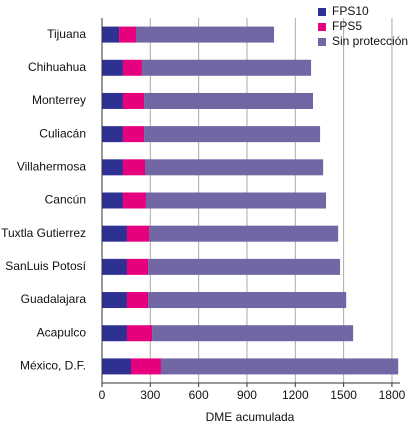  Describe the element at coordinates (250, 417) in the screenshot. I see `x-axis-label: DME acumulada` at that location.